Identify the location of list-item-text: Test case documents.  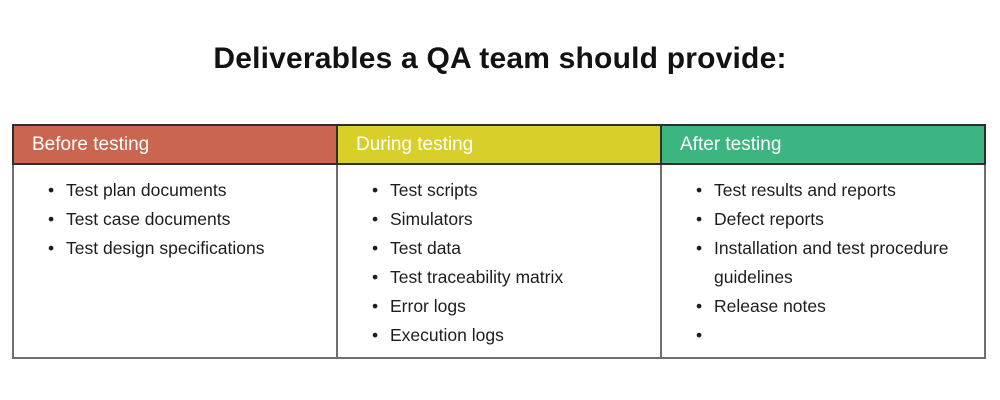
(148, 219).